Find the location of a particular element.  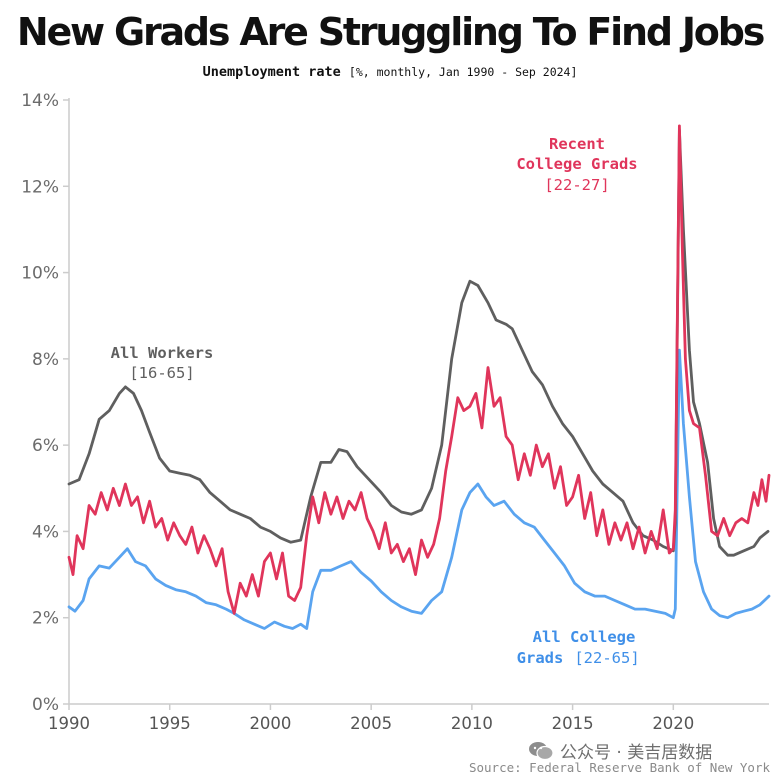

source-note: Source: Federal Reserve Bank of New York is located at coordinates (619, 767).